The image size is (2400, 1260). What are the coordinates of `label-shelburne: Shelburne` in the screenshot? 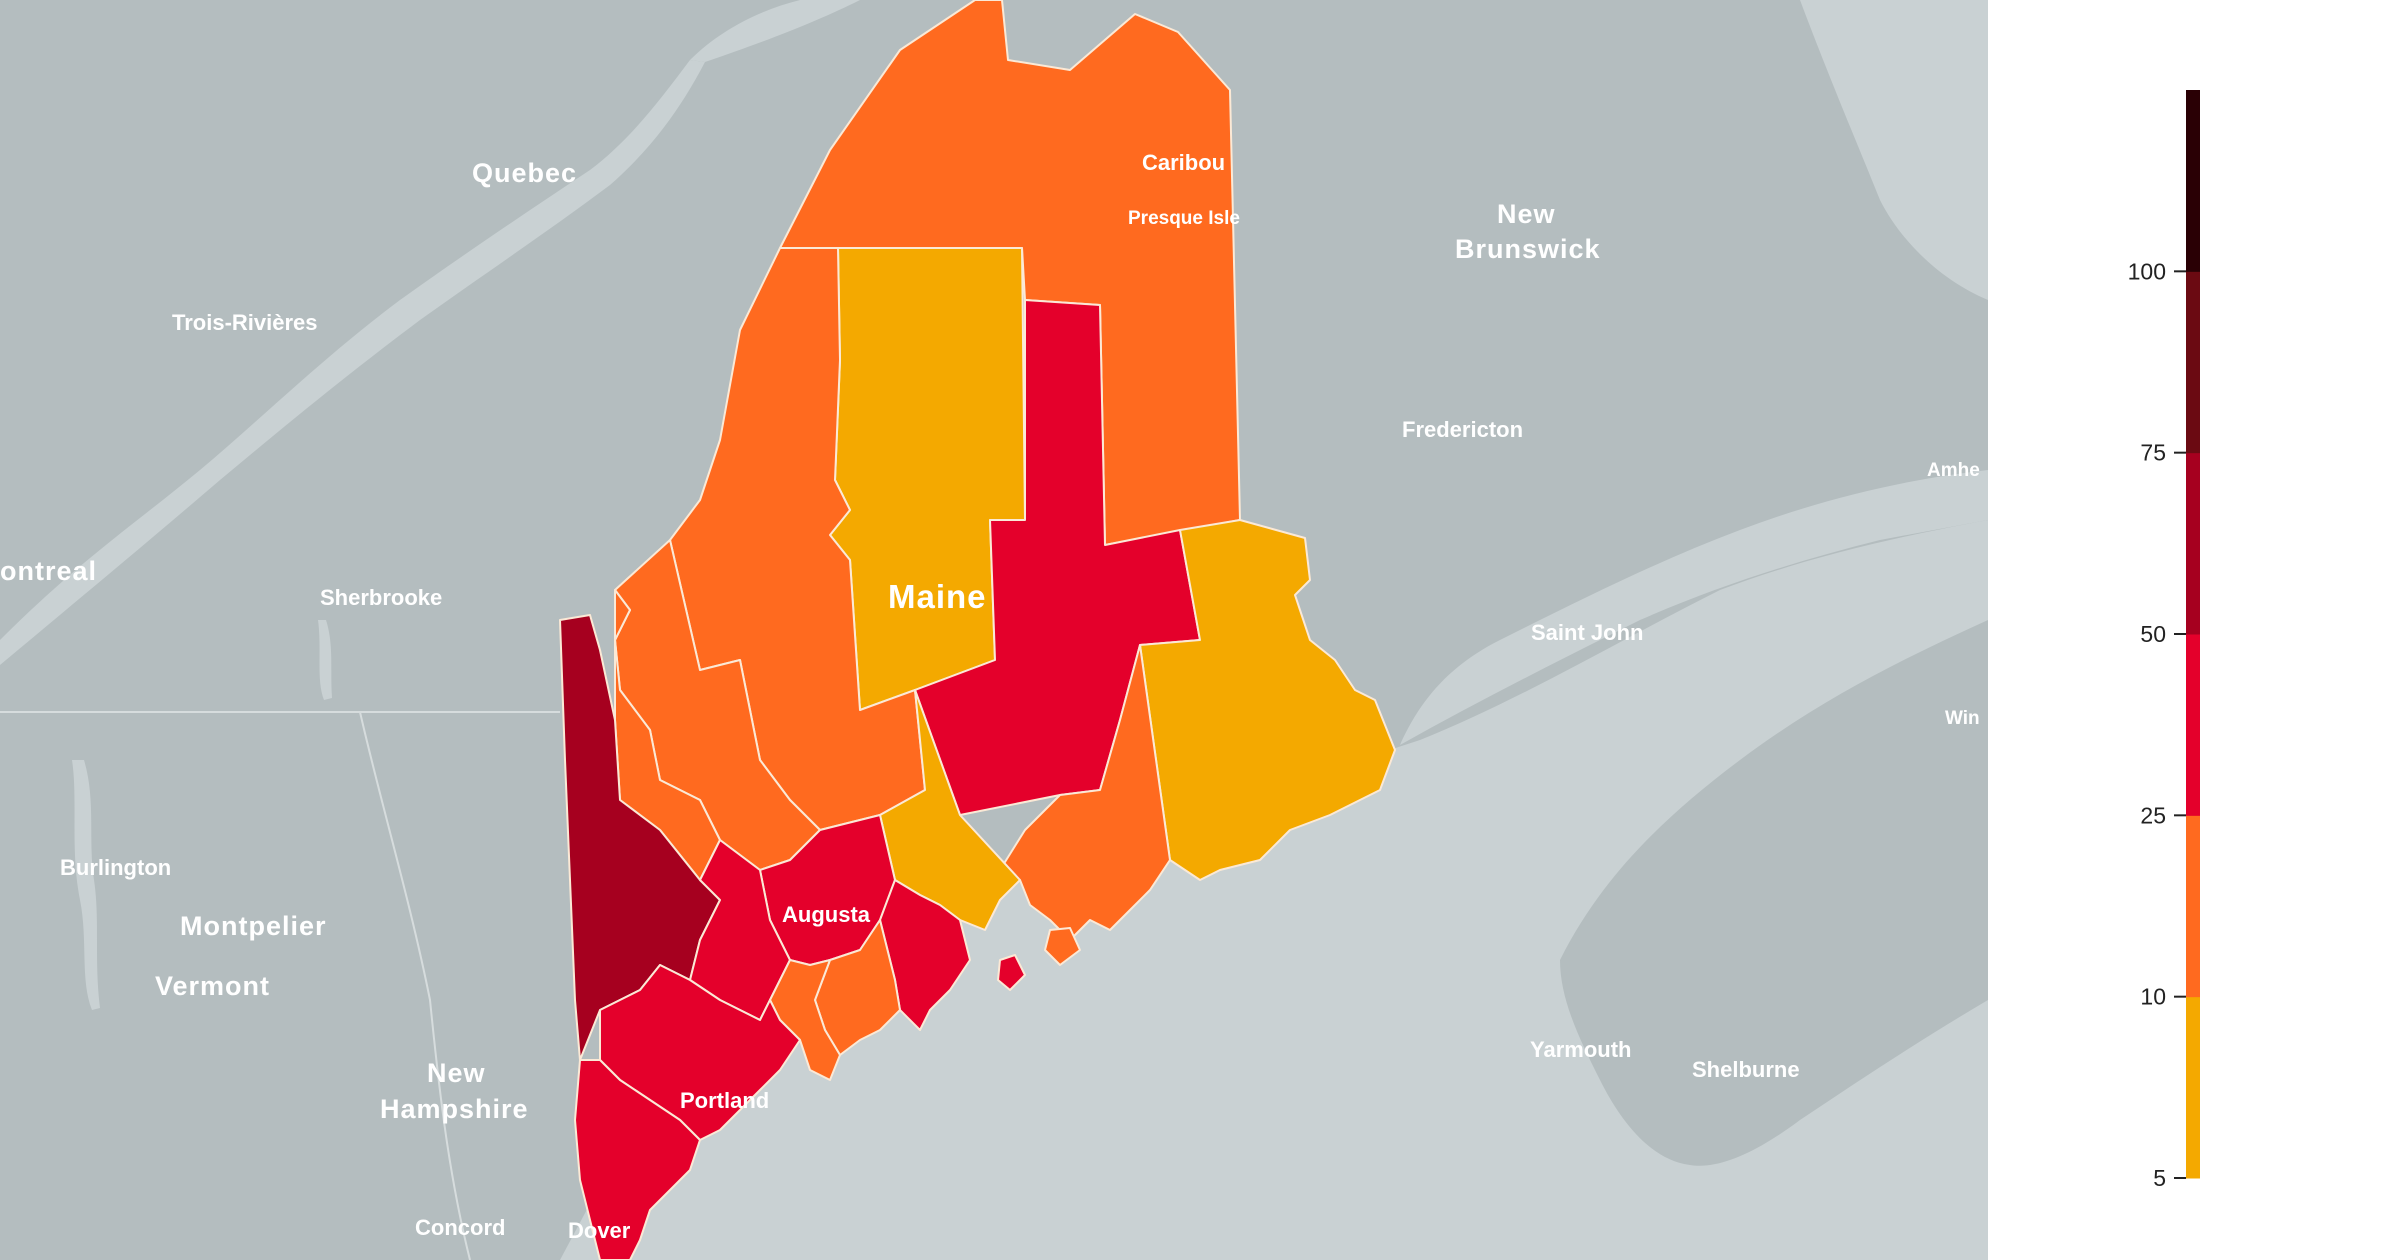 It's located at (1746, 1069).